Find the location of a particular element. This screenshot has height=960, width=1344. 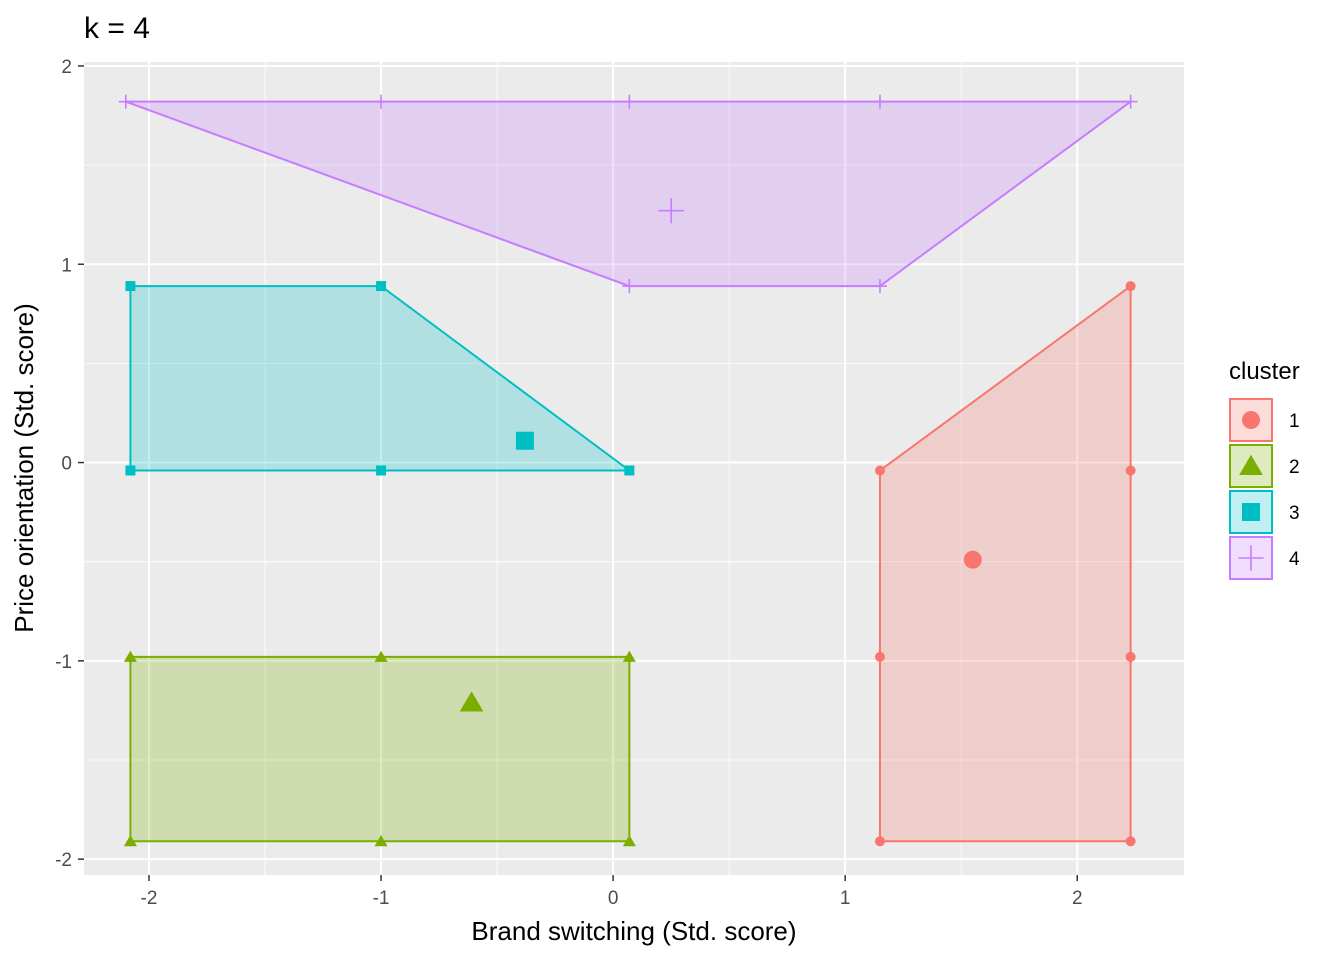

y-tick-label: 2 is located at coordinates (66, 67).